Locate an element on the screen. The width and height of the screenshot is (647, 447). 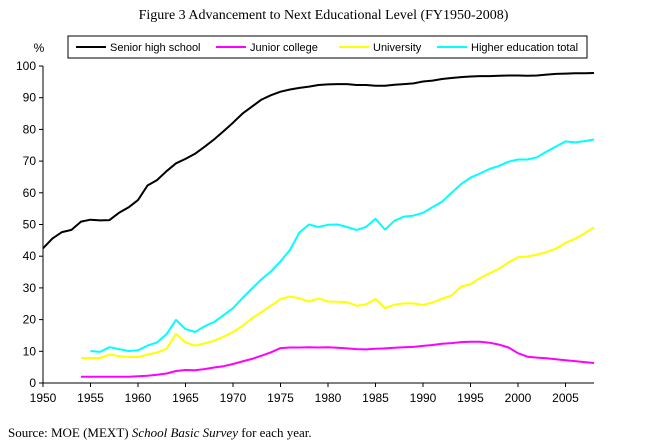
legend-label: Junior college is located at coordinates (284, 48).